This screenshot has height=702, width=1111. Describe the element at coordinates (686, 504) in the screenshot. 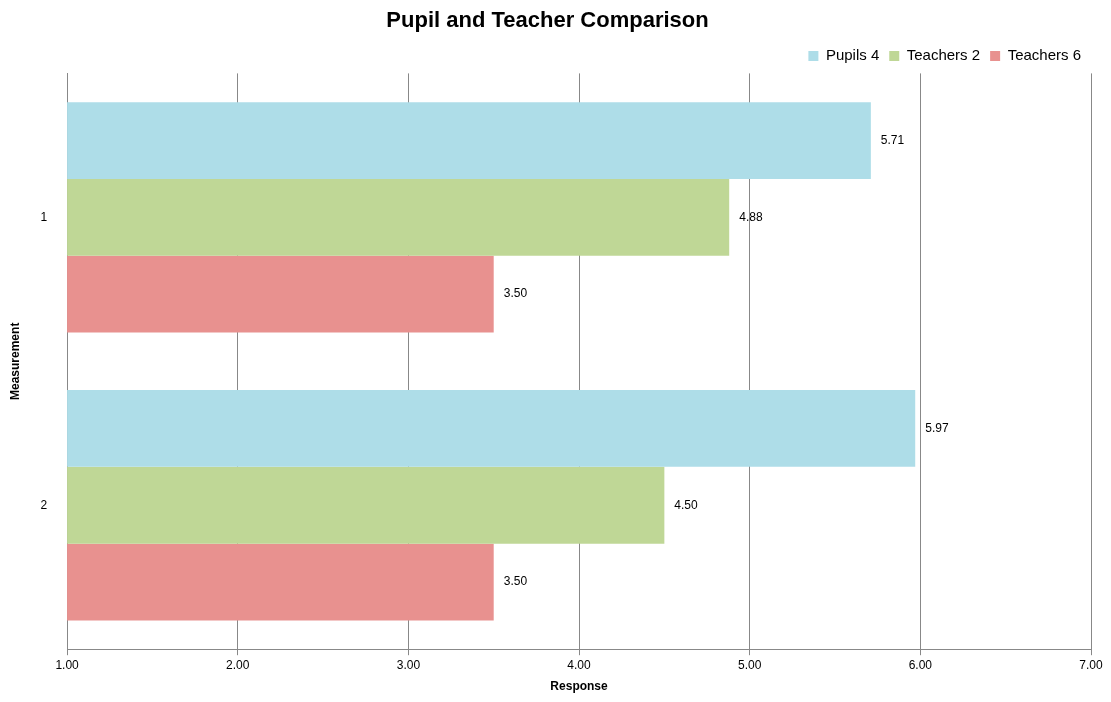

I see `data-label: 4.50` at that location.